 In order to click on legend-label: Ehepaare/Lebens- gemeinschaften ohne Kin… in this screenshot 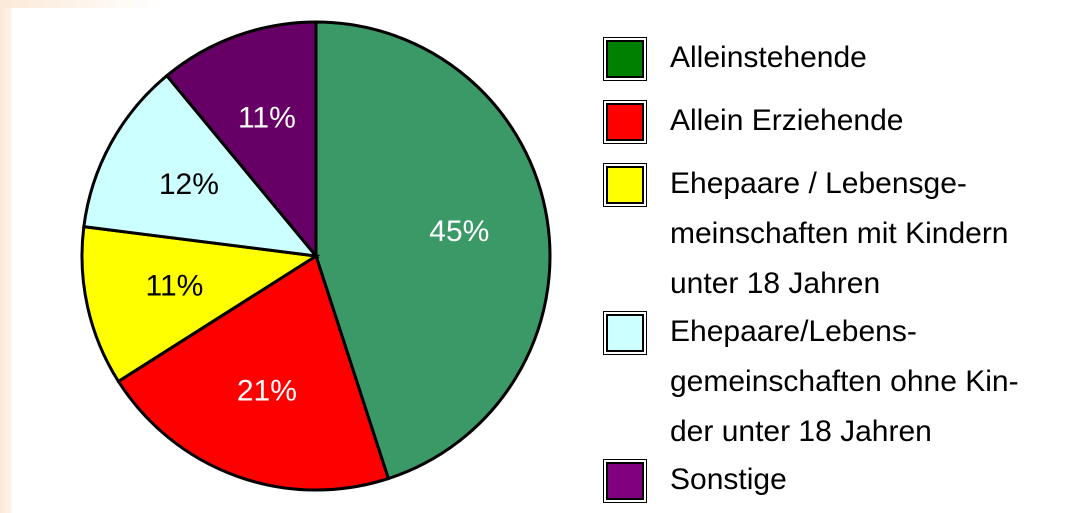, I will do `click(844, 381)`.